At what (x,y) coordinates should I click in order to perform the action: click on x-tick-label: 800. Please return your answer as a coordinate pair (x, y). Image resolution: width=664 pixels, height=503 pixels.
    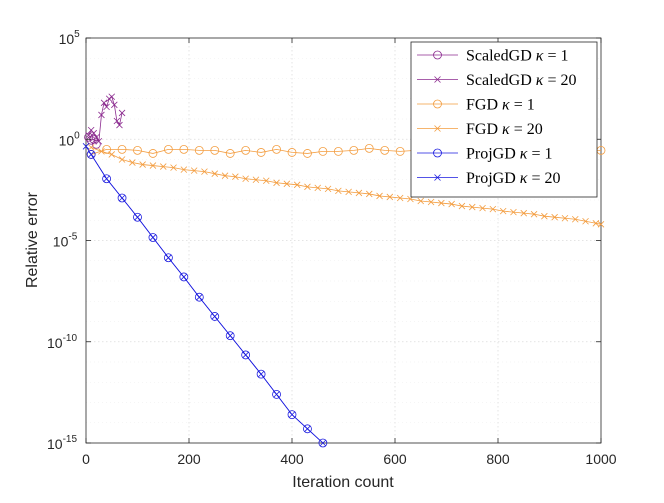
    Looking at the image, I should click on (498, 459).